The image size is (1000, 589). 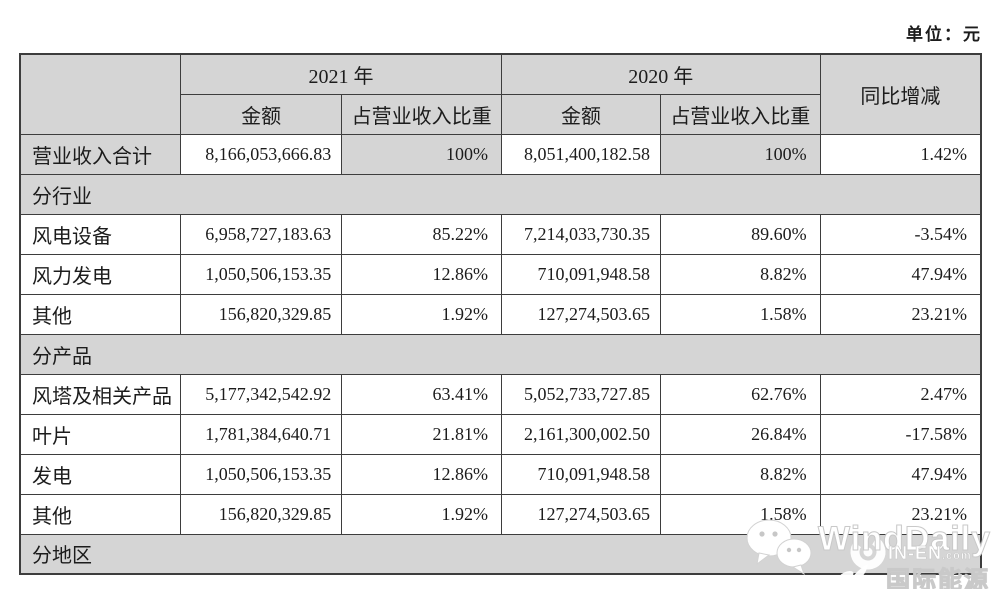 I want to click on section-label: 分行业, so click(x=500, y=194).